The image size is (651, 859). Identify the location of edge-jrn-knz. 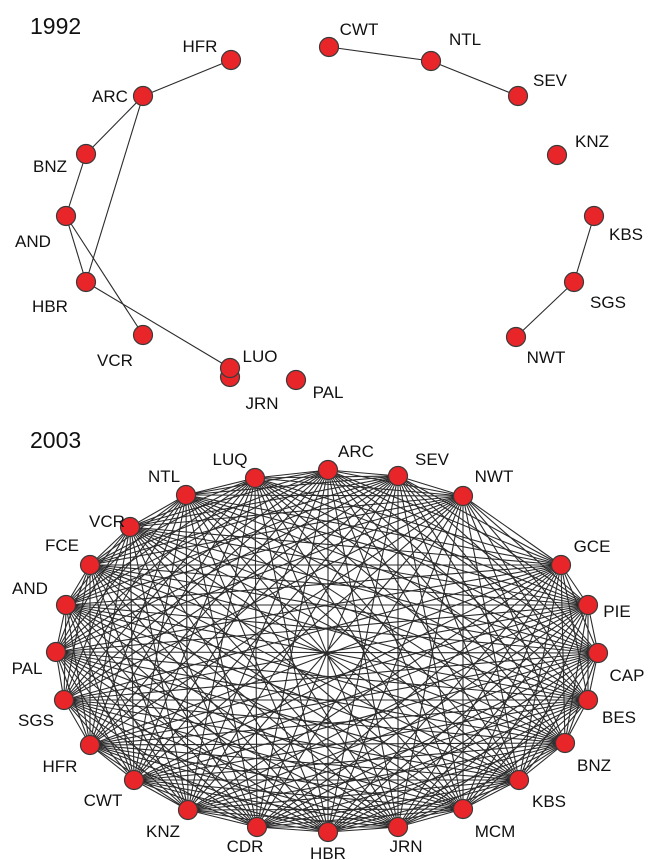
(293, 818).